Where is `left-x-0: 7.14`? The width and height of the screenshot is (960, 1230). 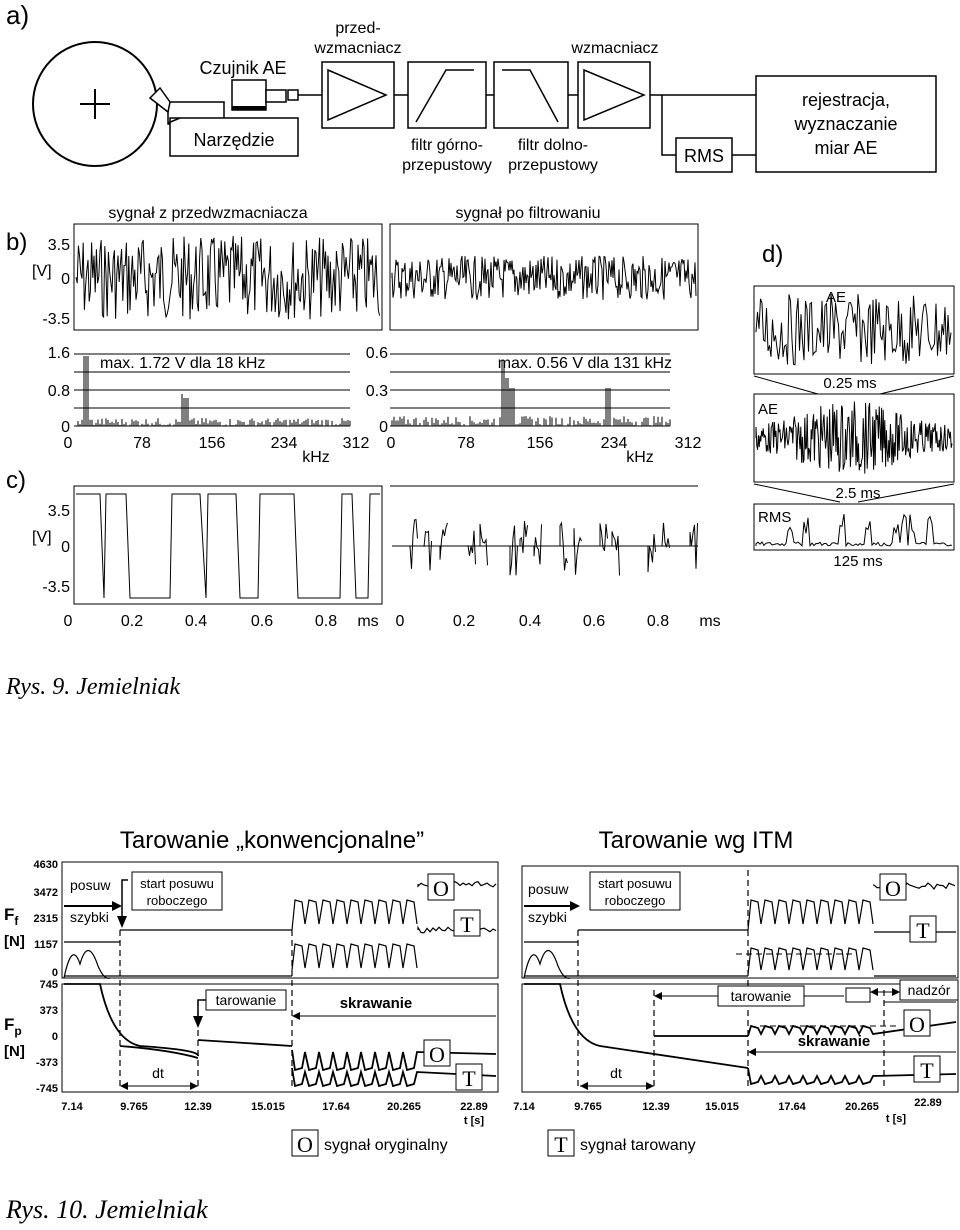
left-x-0: 7.14 is located at coordinates (72, 1107).